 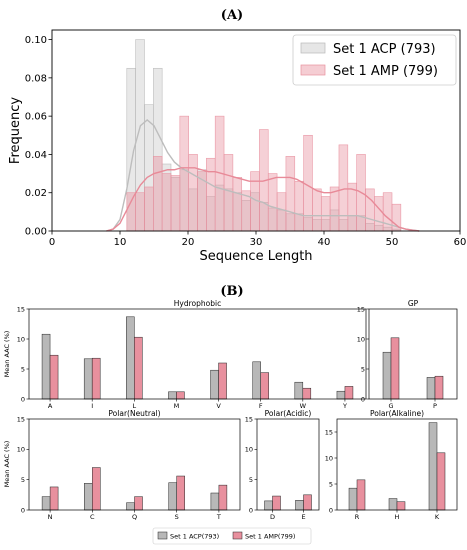 What do you see at coordinates (218, 517) in the screenshot?
I see `x-tick-label: T` at bounding box center [218, 517].